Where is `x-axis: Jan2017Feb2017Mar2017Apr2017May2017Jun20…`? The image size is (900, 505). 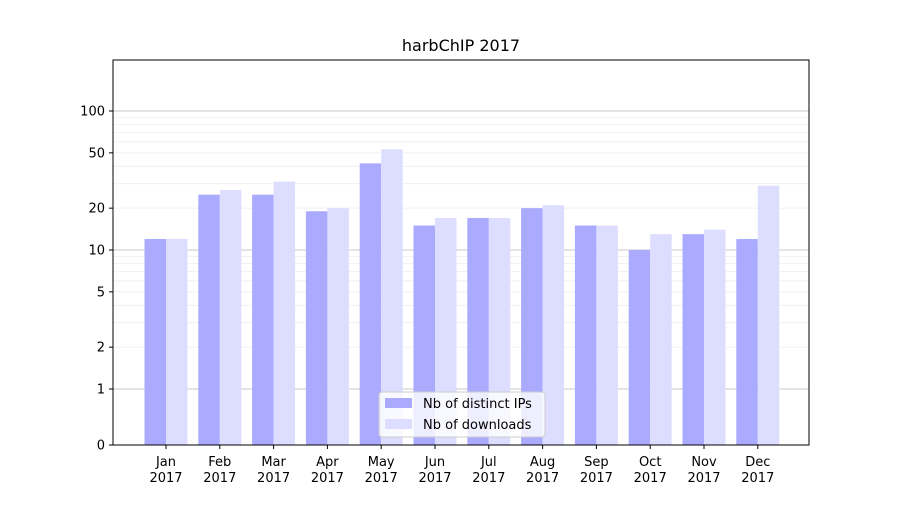
x-axis: Jan2017Feb2017Mar2017Apr2017May2017Jun20… is located at coordinates (461, 465).